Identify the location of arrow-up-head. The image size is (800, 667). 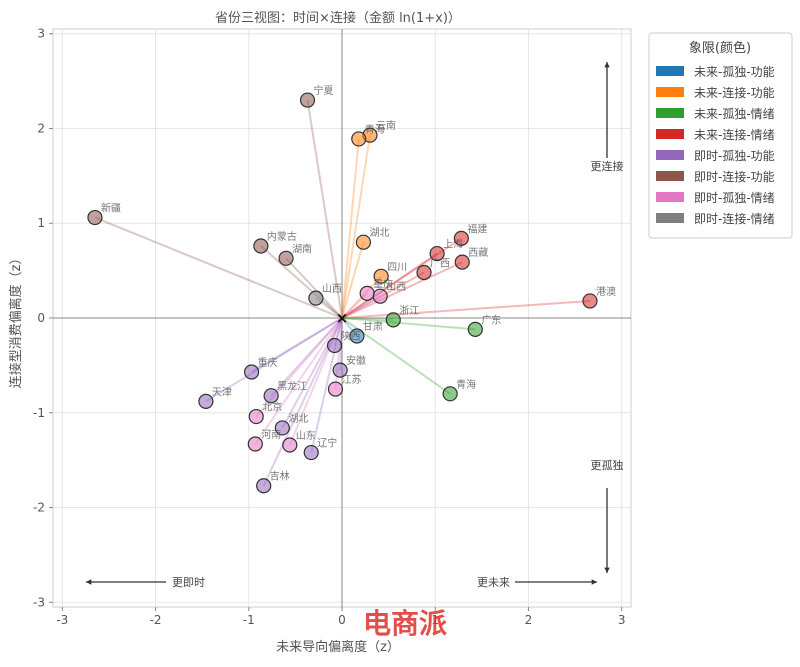
(607, 65).